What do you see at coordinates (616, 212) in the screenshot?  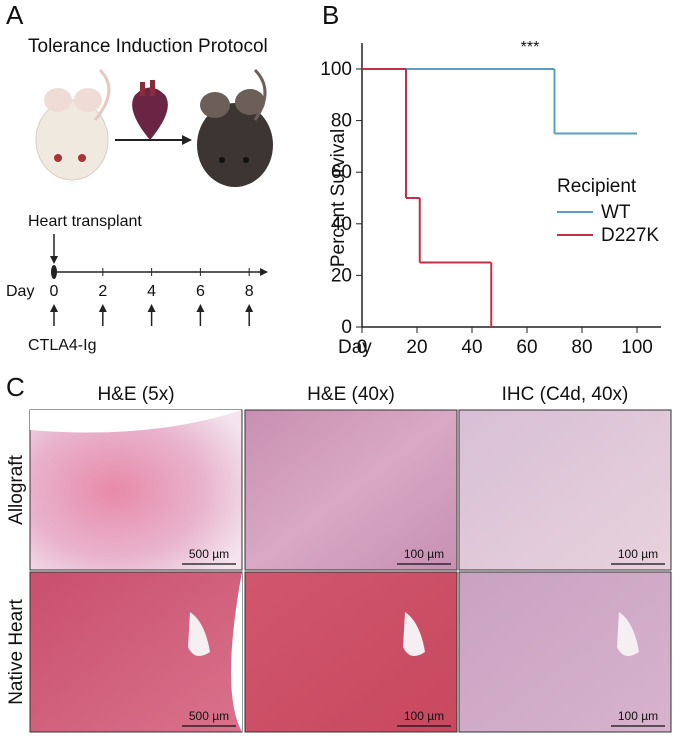 I see `legend-label: WT` at bounding box center [616, 212].